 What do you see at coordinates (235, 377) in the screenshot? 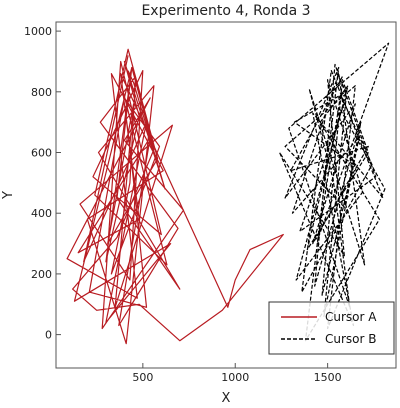
I see `x-tick-label: 1000` at bounding box center [235, 377].